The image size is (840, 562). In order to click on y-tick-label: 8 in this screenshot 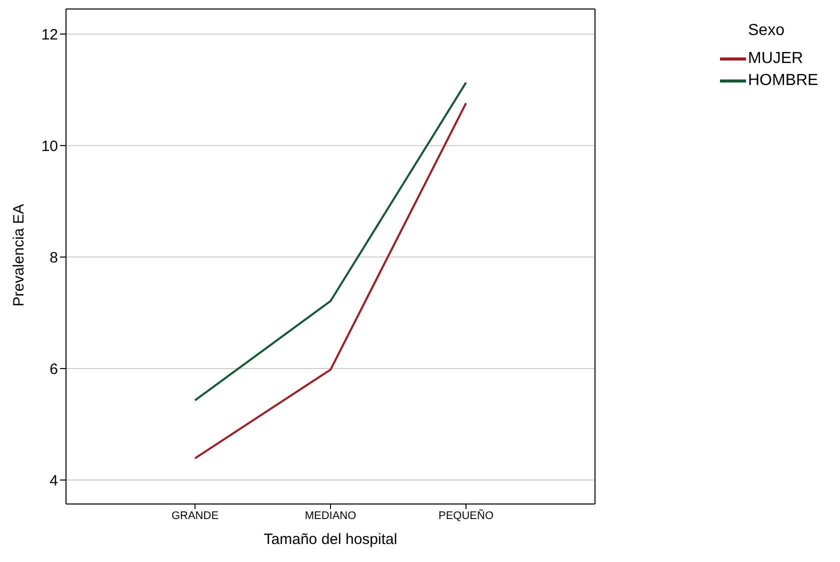, I will do `click(54, 257)`.